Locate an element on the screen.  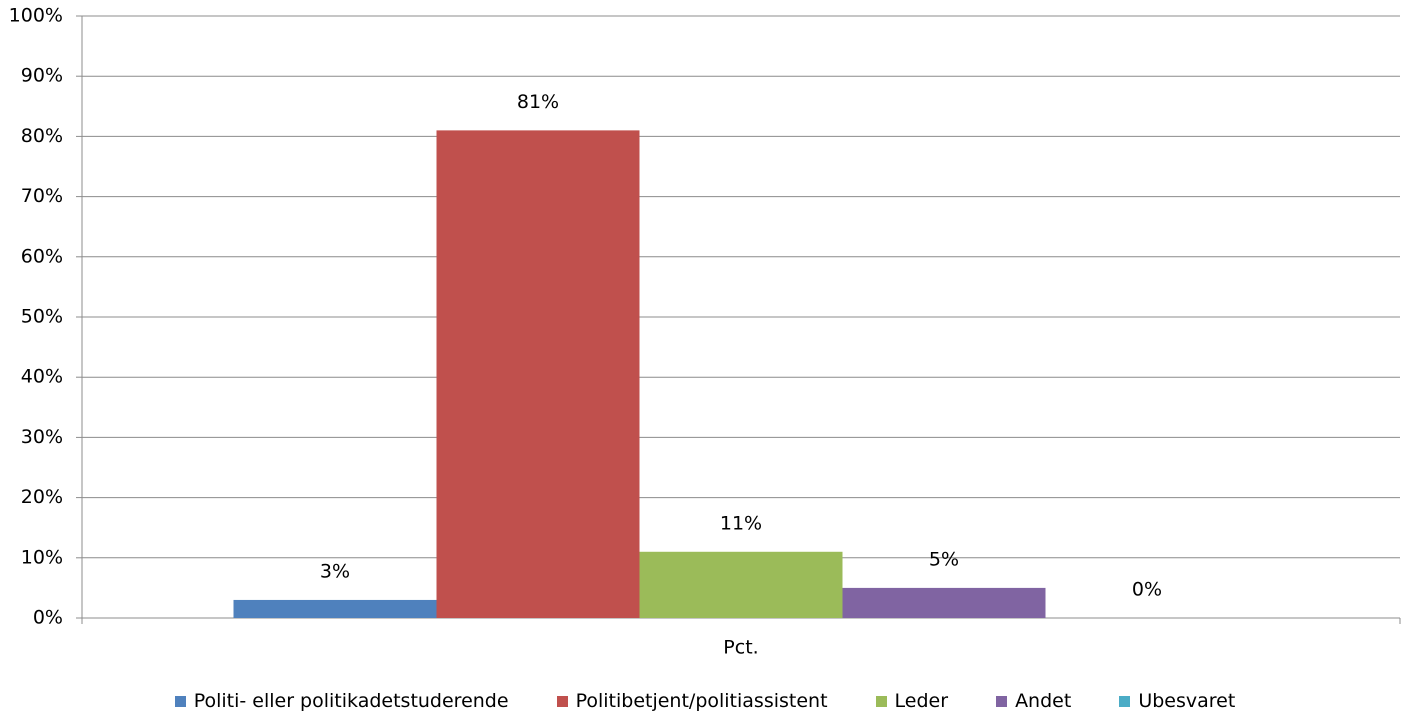
y-tick-label: 70% is located at coordinates (42, 196).